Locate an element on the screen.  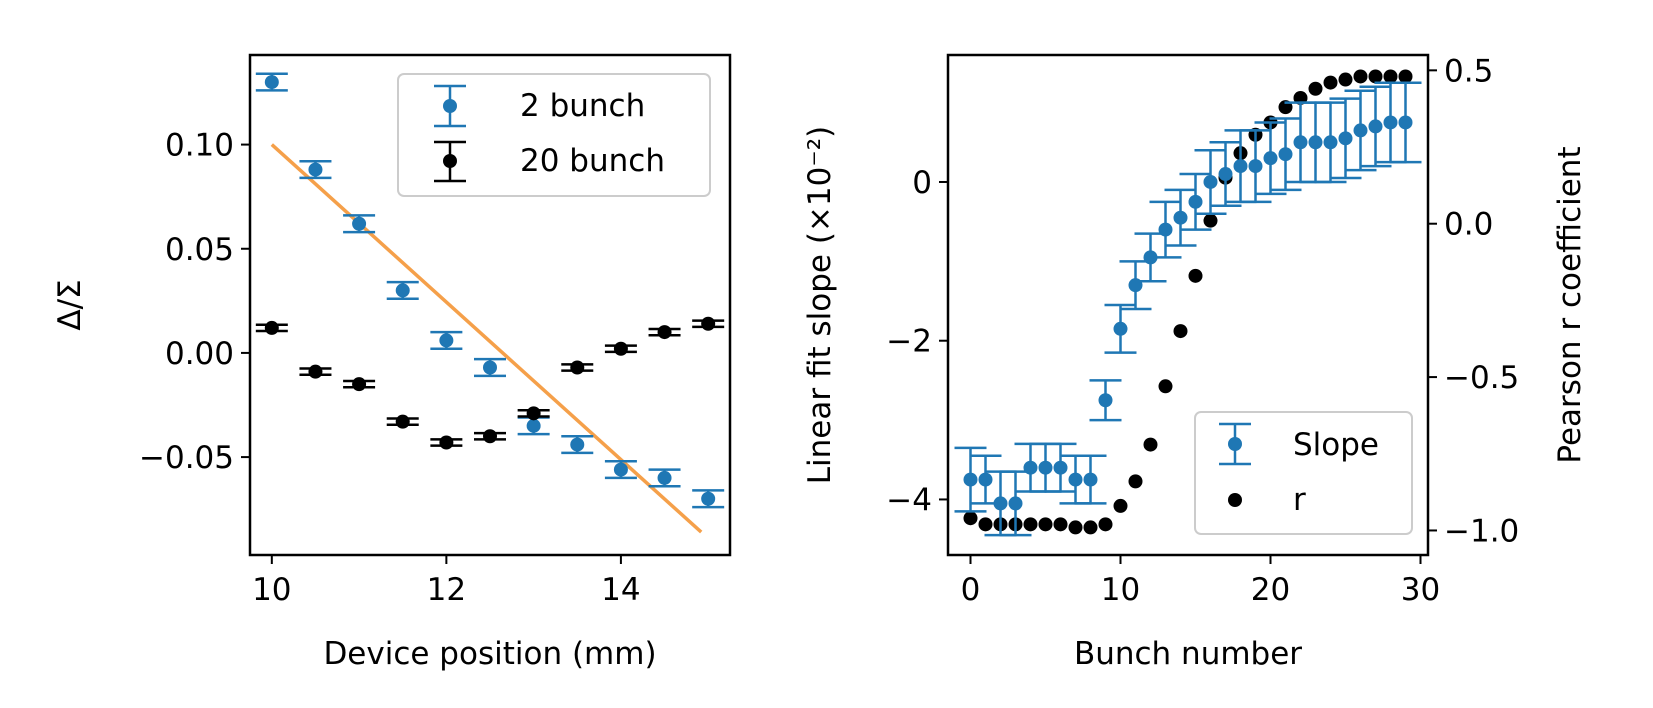
right-x-tick-label: 30 is located at coordinates (1420, 590).